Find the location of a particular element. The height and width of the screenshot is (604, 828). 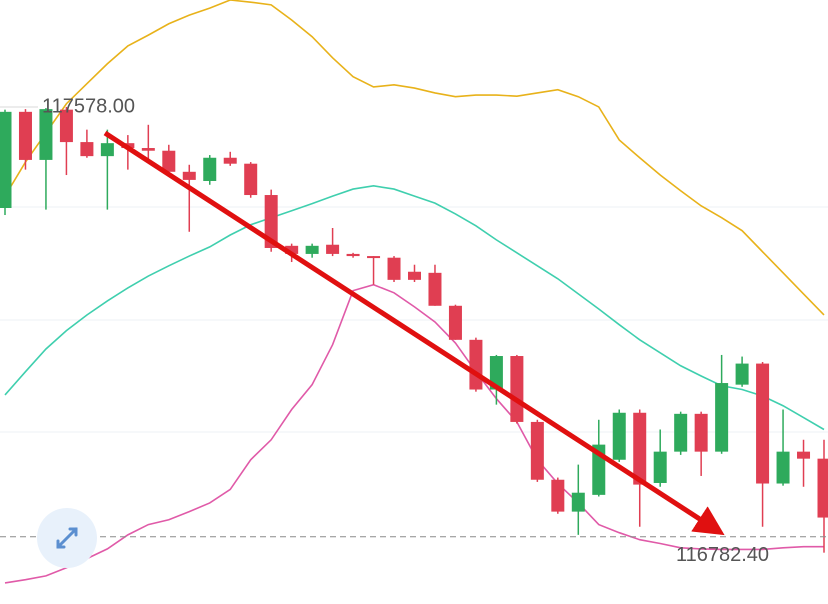

expand-button is located at coordinates (67, 538).